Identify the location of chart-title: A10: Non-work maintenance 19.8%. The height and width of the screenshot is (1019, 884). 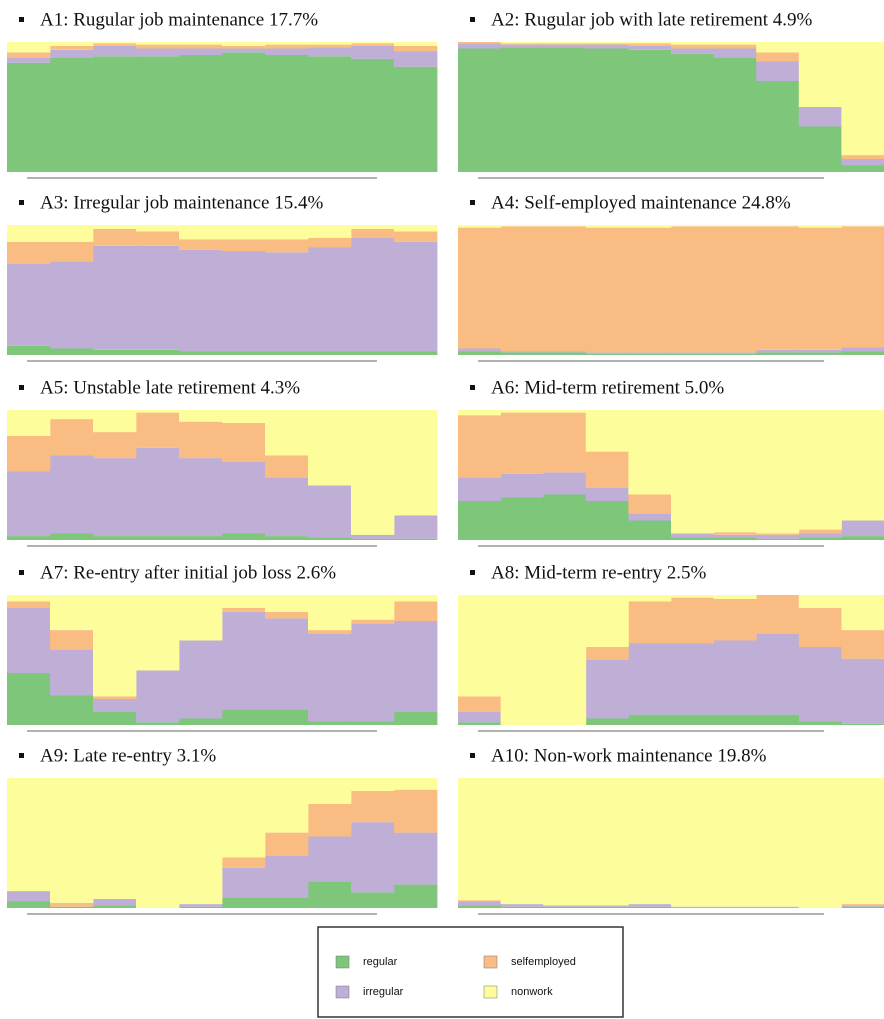
(629, 755).